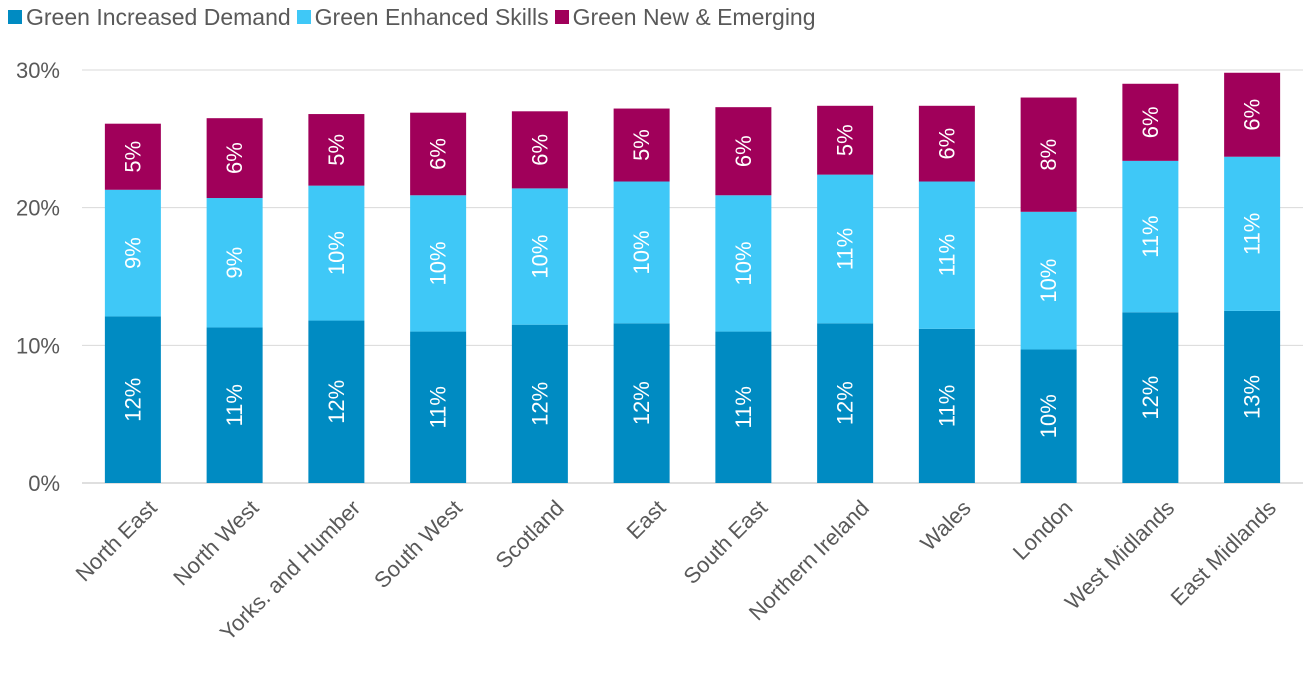 This screenshot has width=1303, height=675. I want to click on legend-swatch-enhanced-skills, so click(303, 17).